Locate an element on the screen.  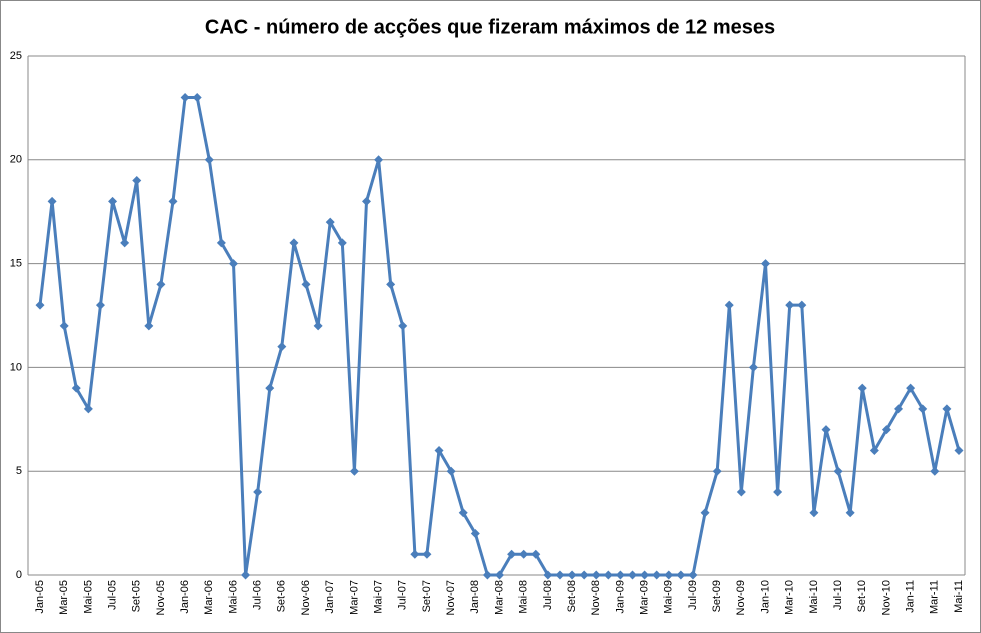
x-tick-label: Mai-08 is located at coordinates (524, 597).